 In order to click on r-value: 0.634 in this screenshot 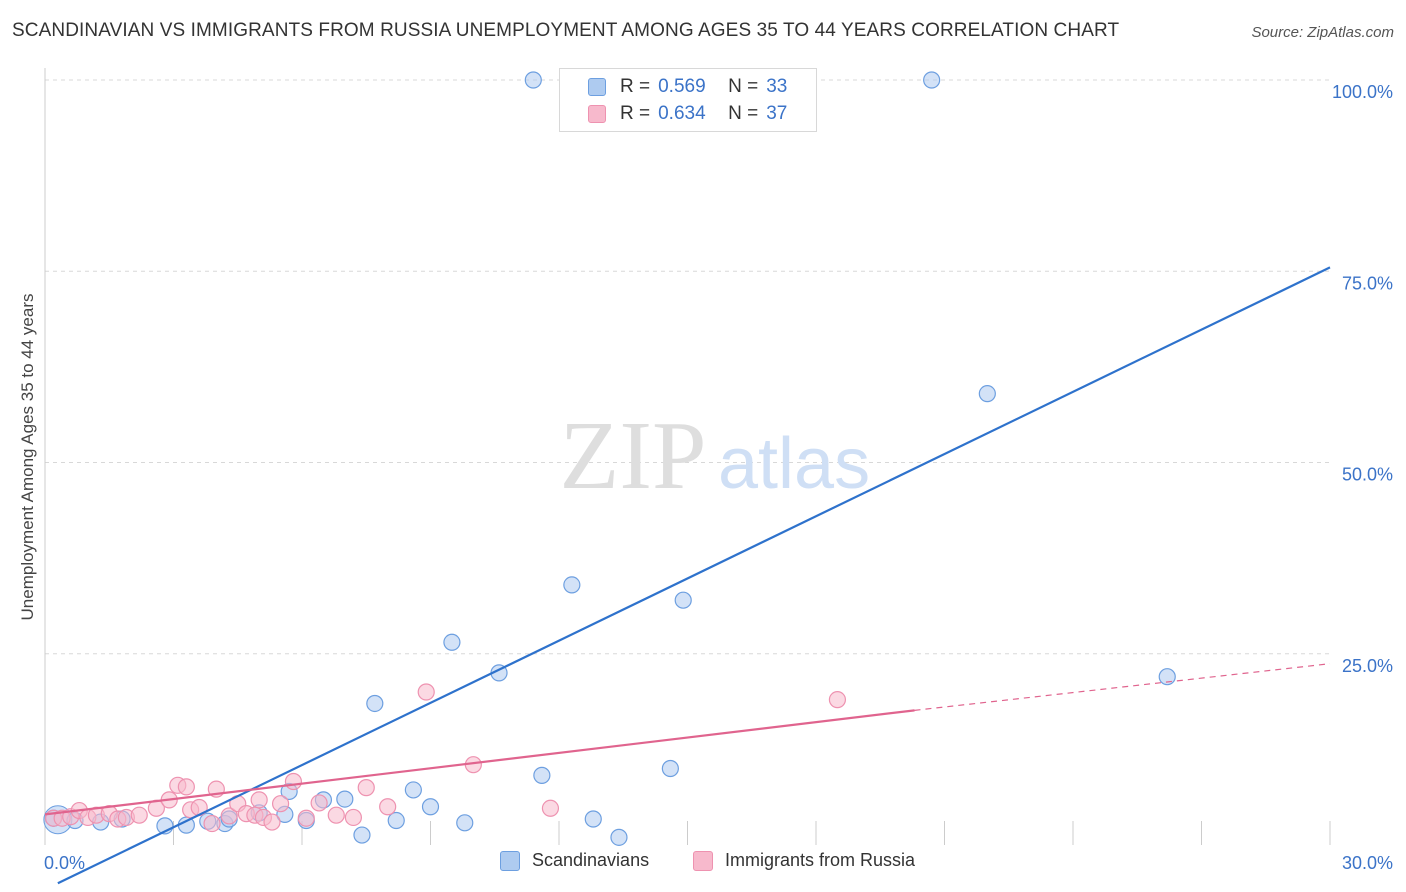, I will do `click(682, 113)`.